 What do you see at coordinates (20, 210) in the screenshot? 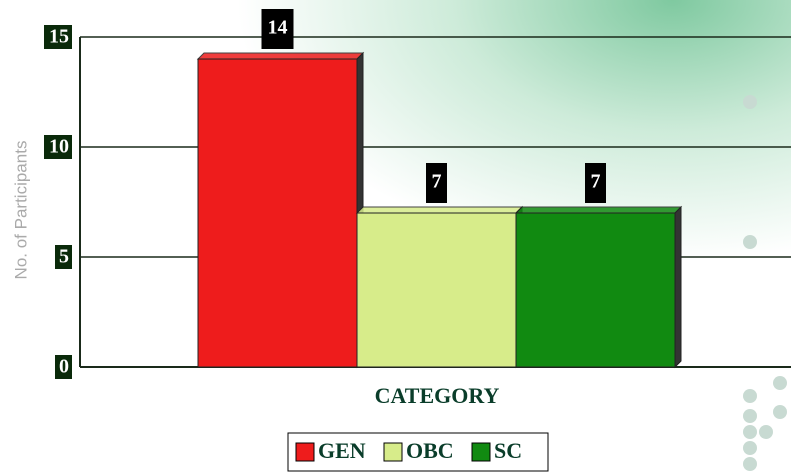
I see `y-axis-label: No. of Participants` at bounding box center [20, 210].